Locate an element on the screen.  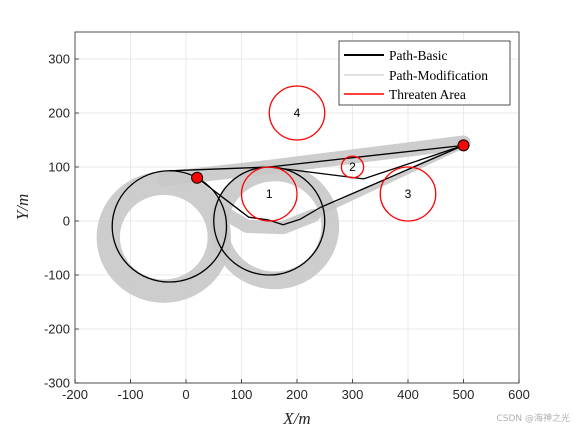
legend-label-path-basic: Path-Basic is located at coordinates (418, 55).